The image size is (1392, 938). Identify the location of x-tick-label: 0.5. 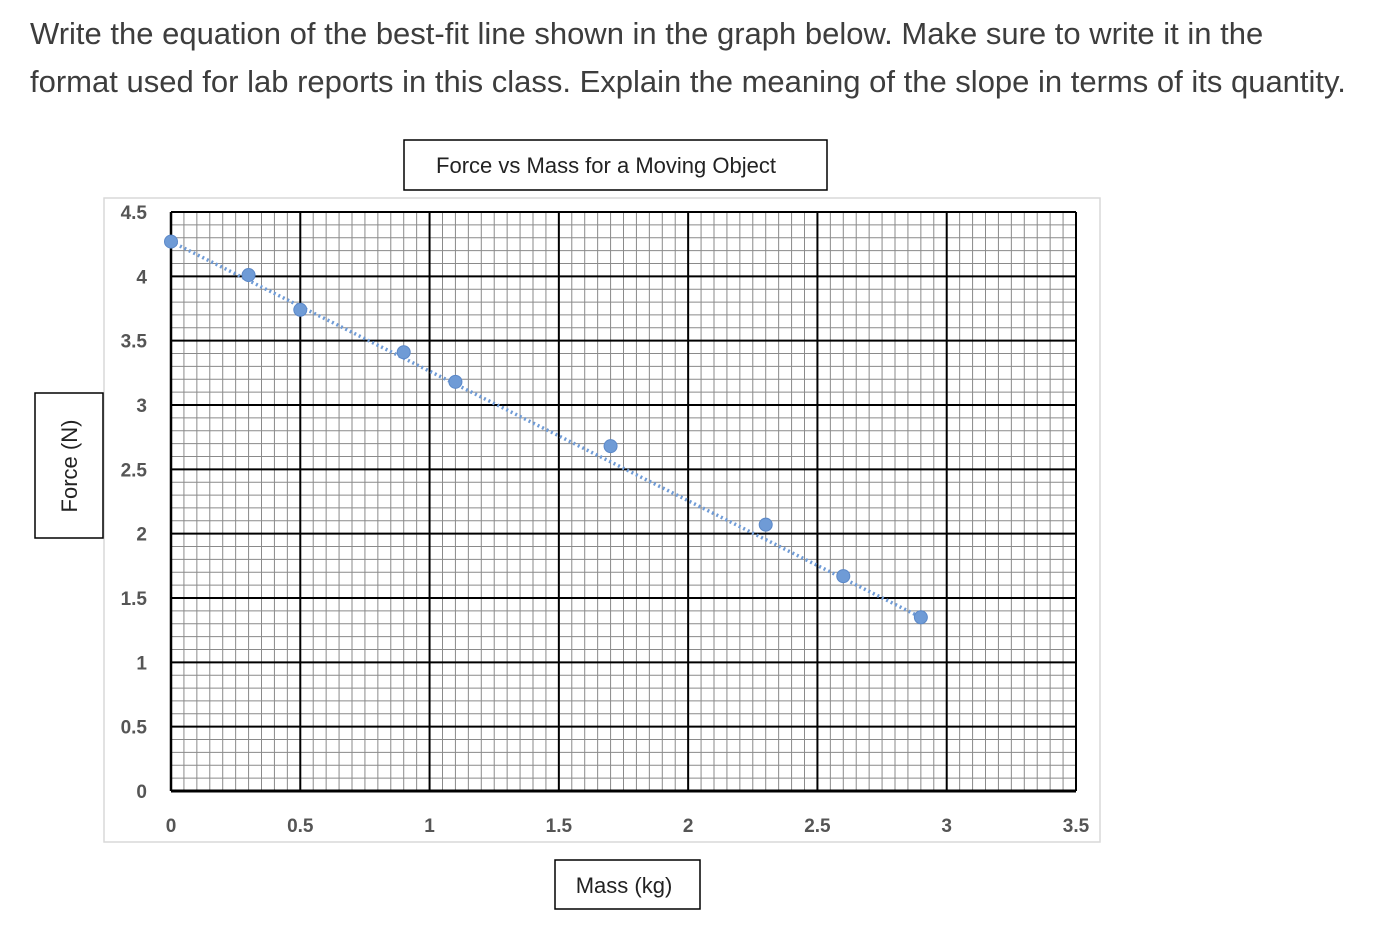
(300, 826).